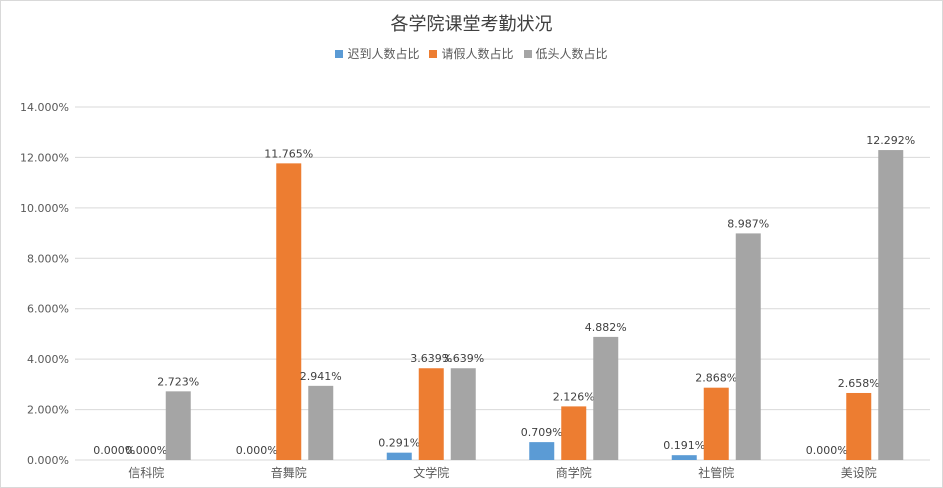 This screenshot has height=488, width=943. Describe the element at coordinates (684, 445) in the screenshot. I see `data-label: 0.191%` at that location.